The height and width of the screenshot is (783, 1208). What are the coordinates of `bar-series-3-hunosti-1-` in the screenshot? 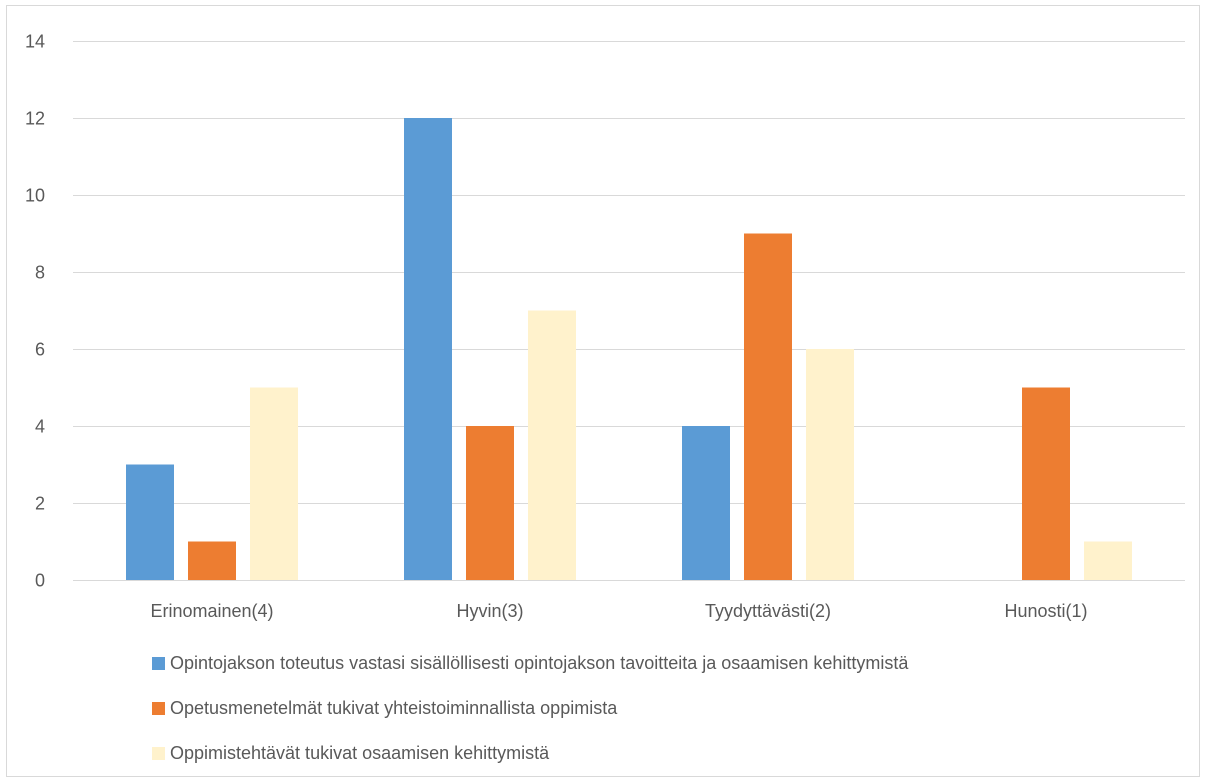 It's located at (1108, 560).